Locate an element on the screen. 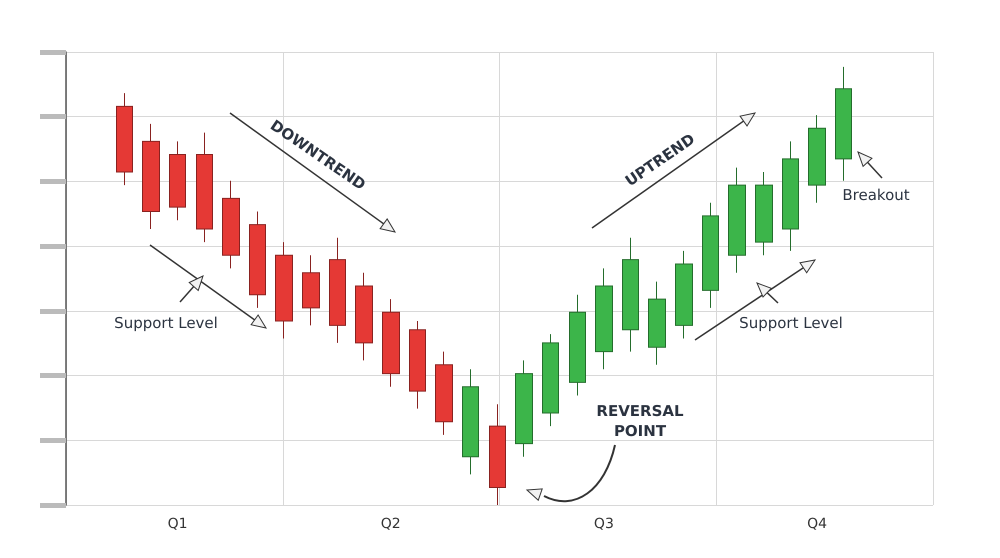 Image resolution: width=1000 pixels, height=558 pixels. x-tick-label: Q2 is located at coordinates (390, 524).